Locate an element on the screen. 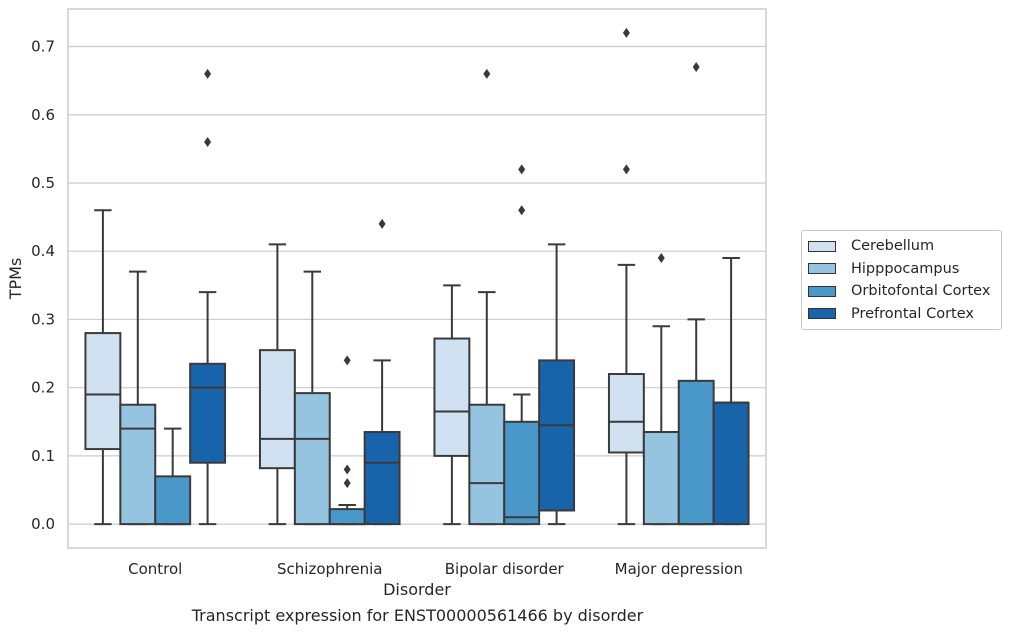 The image size is (1014, 634). legend-item-hippocampus: Hipppocampus is located at coordinates (901, 269).